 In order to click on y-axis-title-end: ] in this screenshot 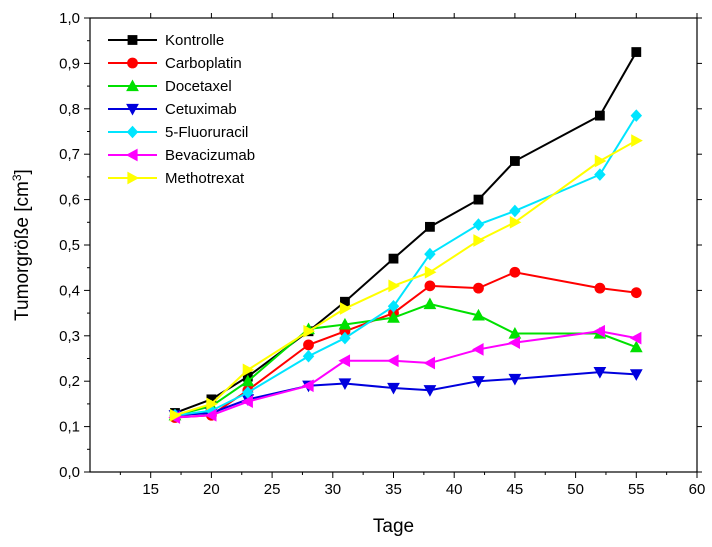, I will do `click(22, 171)`.